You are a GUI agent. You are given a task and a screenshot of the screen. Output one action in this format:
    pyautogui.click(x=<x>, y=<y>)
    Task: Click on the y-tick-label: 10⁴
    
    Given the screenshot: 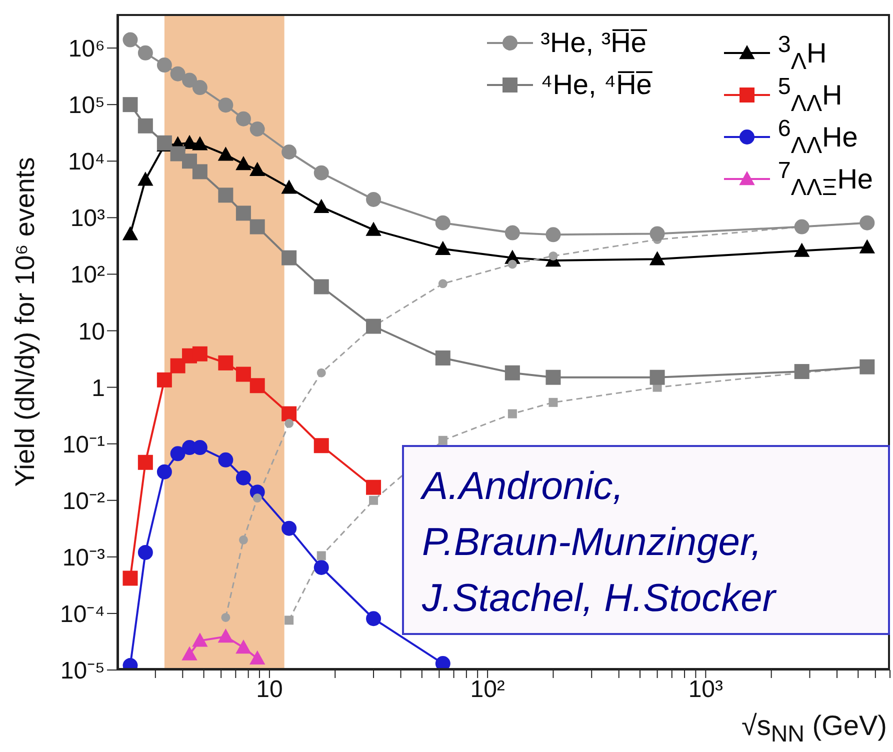 What is the action you would take?
    pyautogui.click(x=86, y=162)
    